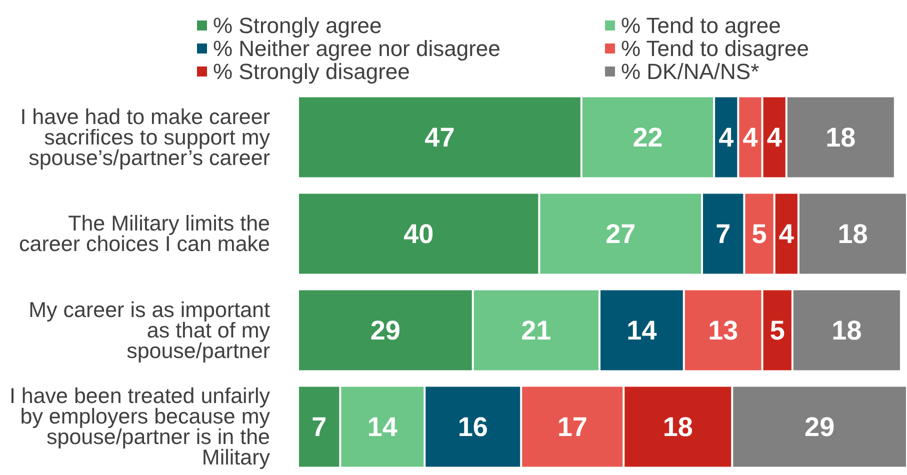 This screenshot has height=475, width=907. What do you see at coordinates (144, 234) in the screenshot?
I see `y-tick-label: The Military limits the career choices I can make` at bounding box center [144, 234].